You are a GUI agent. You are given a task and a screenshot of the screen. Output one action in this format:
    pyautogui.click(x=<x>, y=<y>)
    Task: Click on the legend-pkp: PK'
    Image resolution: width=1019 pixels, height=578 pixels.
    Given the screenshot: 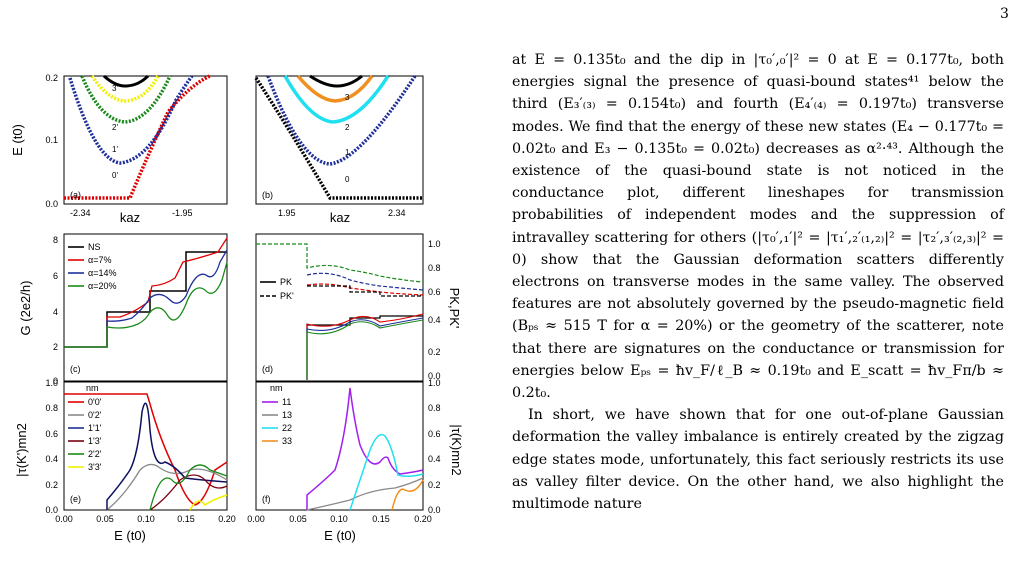 What is the action you would take?
    pyautogui.click(x=287, y=296)
    